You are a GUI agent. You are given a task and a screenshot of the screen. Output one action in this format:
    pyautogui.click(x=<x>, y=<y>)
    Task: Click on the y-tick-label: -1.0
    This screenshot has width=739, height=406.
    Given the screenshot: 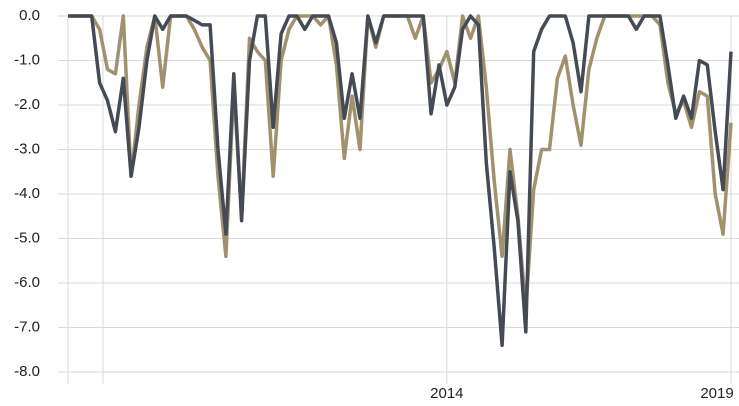 What is the action you would take?
    pyautogui.click(x=27, y=59)
    